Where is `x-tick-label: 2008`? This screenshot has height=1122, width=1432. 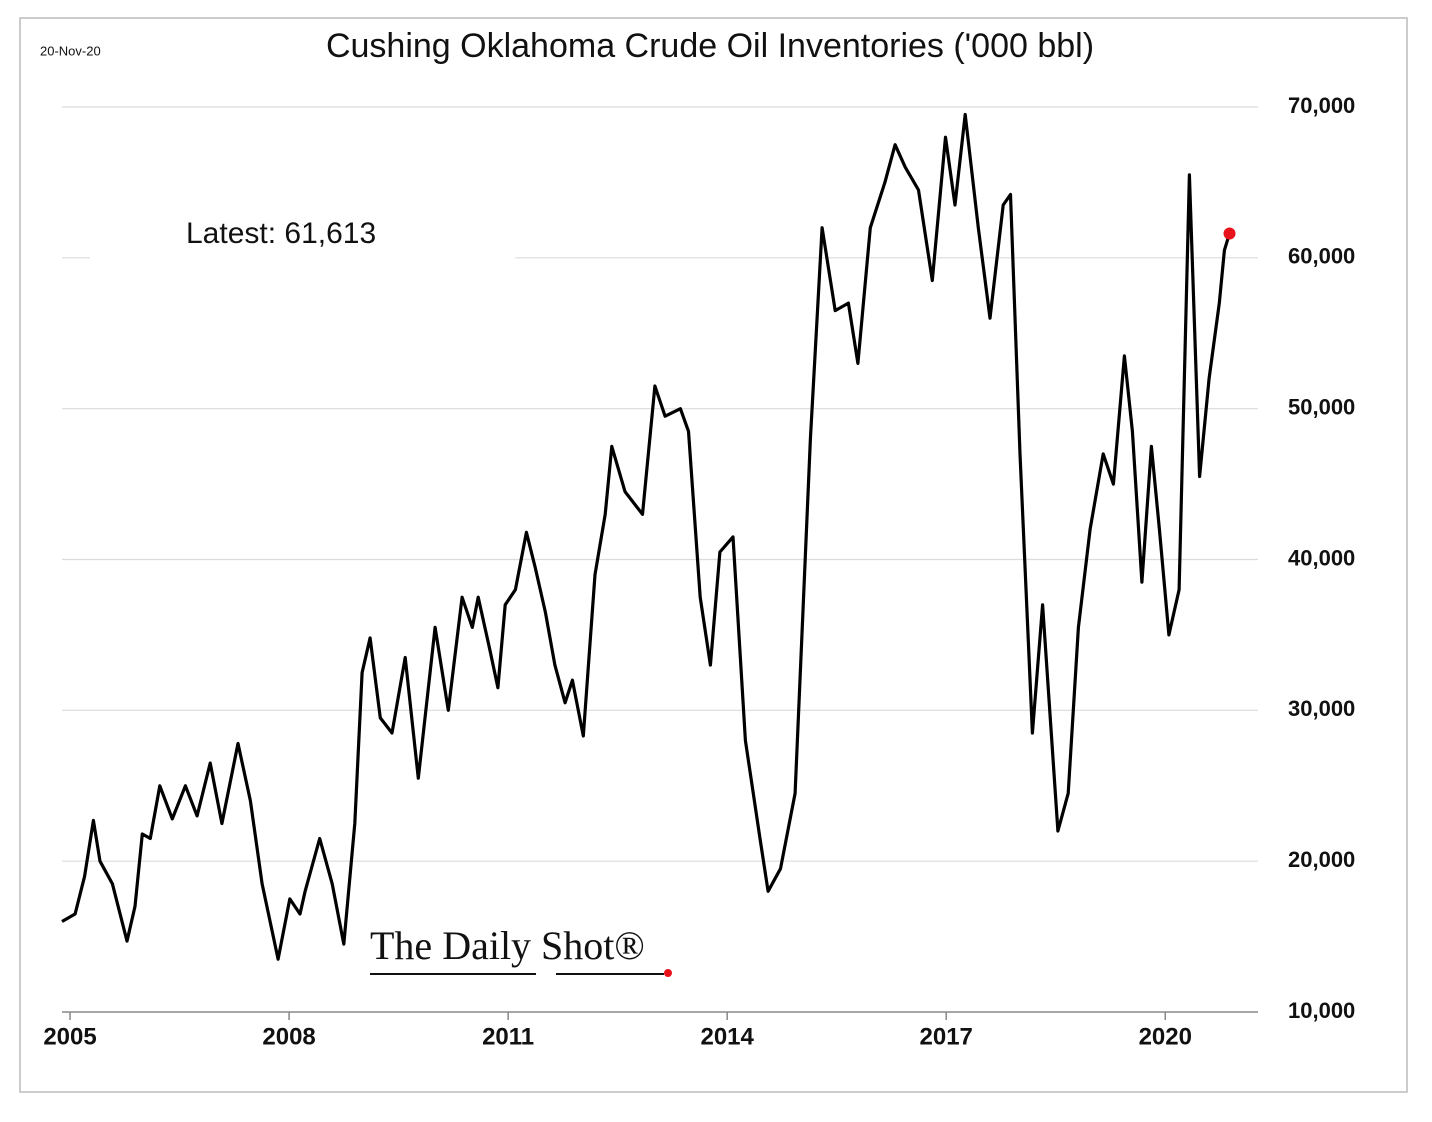 x-tick-label: 2008 is located at coordinates (288, 1036).